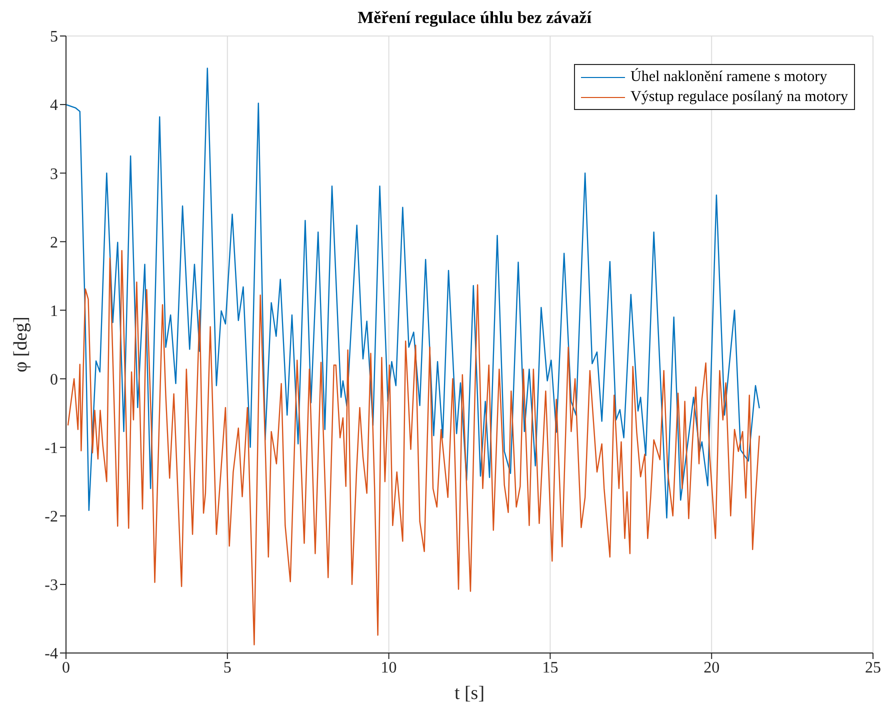 This screenshot has width=889, height=713. I want to click on y-tick-label: -1, so click(51, 449).